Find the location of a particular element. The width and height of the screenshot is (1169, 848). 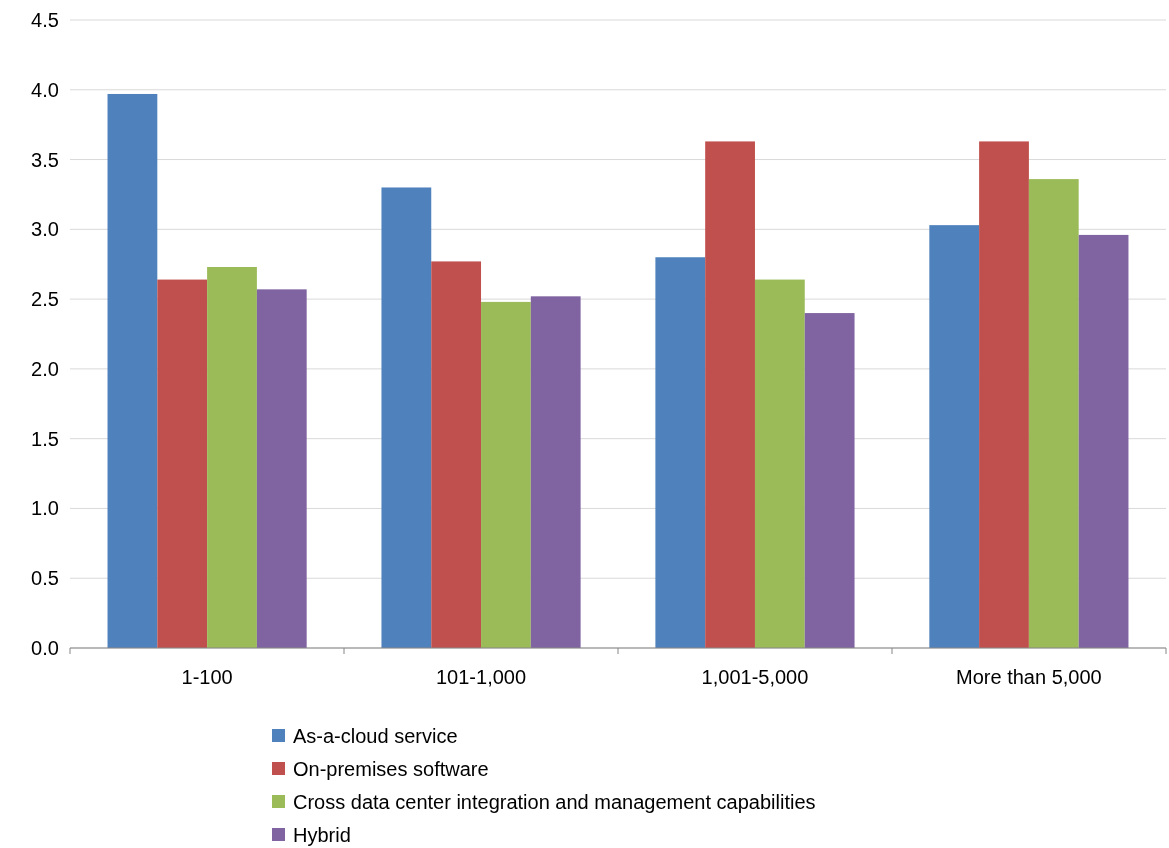

legend-label: Hybrid is located at coordinates (322, 835).